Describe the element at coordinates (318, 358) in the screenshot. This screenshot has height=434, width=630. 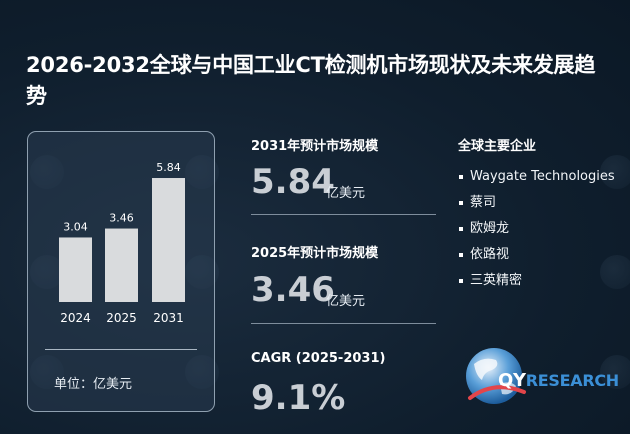
I see `cagr-label: CAGR (2025-2031)` at that location.